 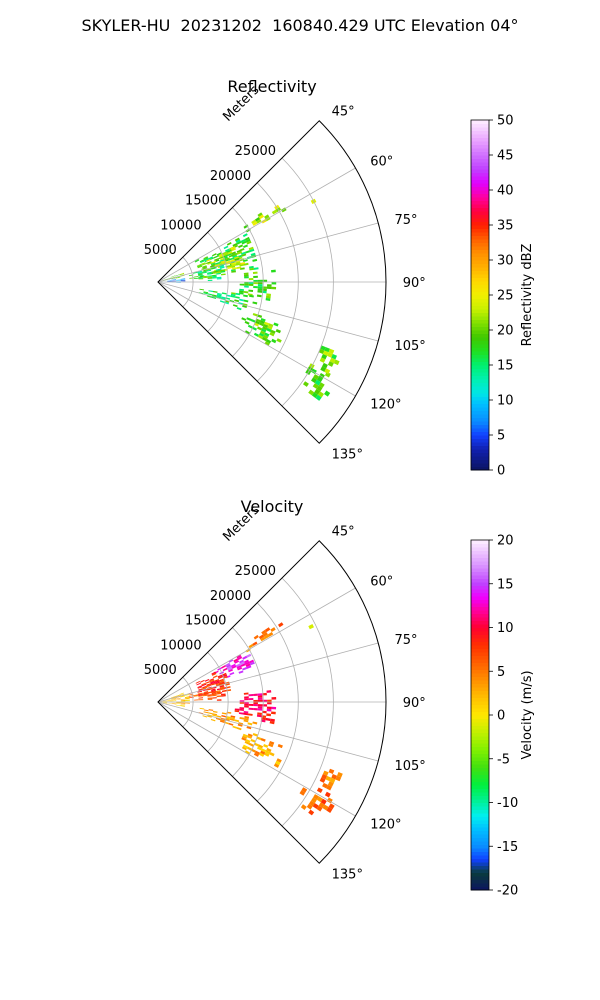 I want to click on velocity-echo-region, so click(x=331, y=779).